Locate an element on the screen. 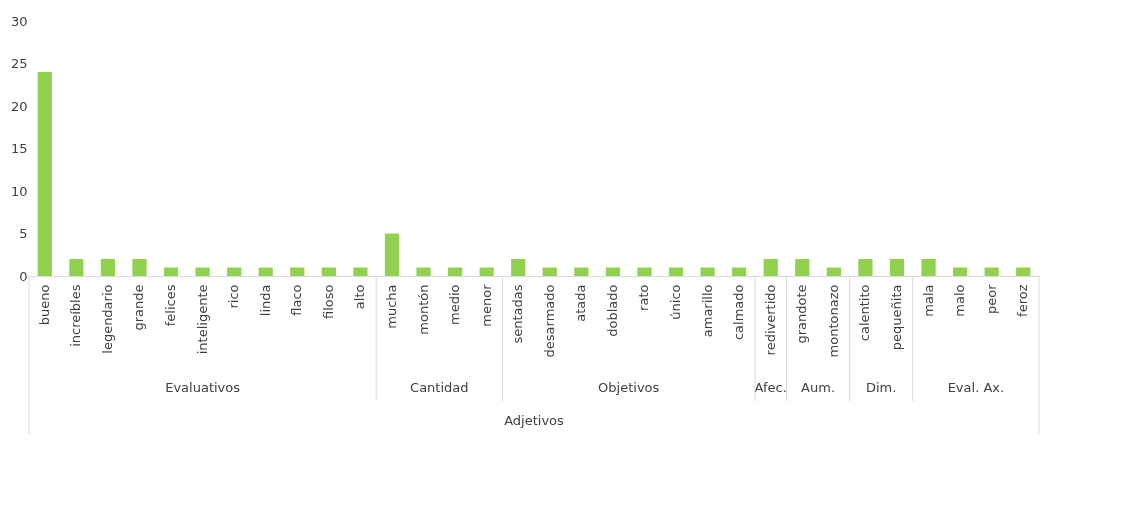 This screenshot has width=1132, height=516. x-tick-label: peor is located at coordinates (991, 299).